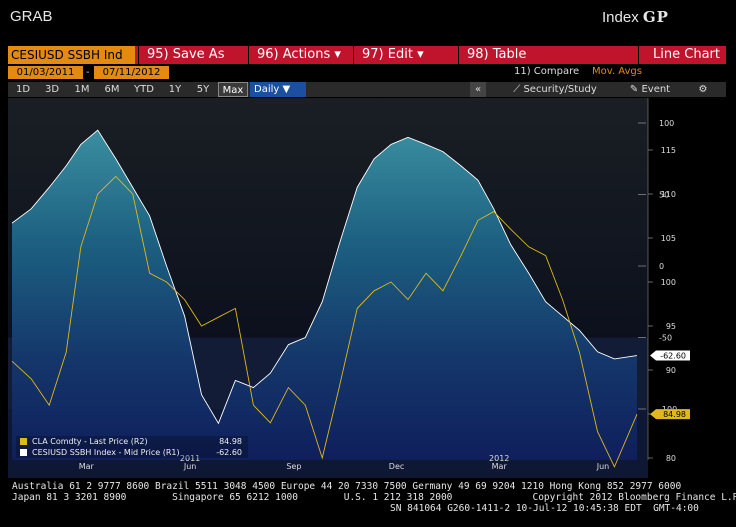  What do you see at coordinates (373, 54) in the screenshot?
I see `edit-key: 97)` at bounding box center [373, 54].